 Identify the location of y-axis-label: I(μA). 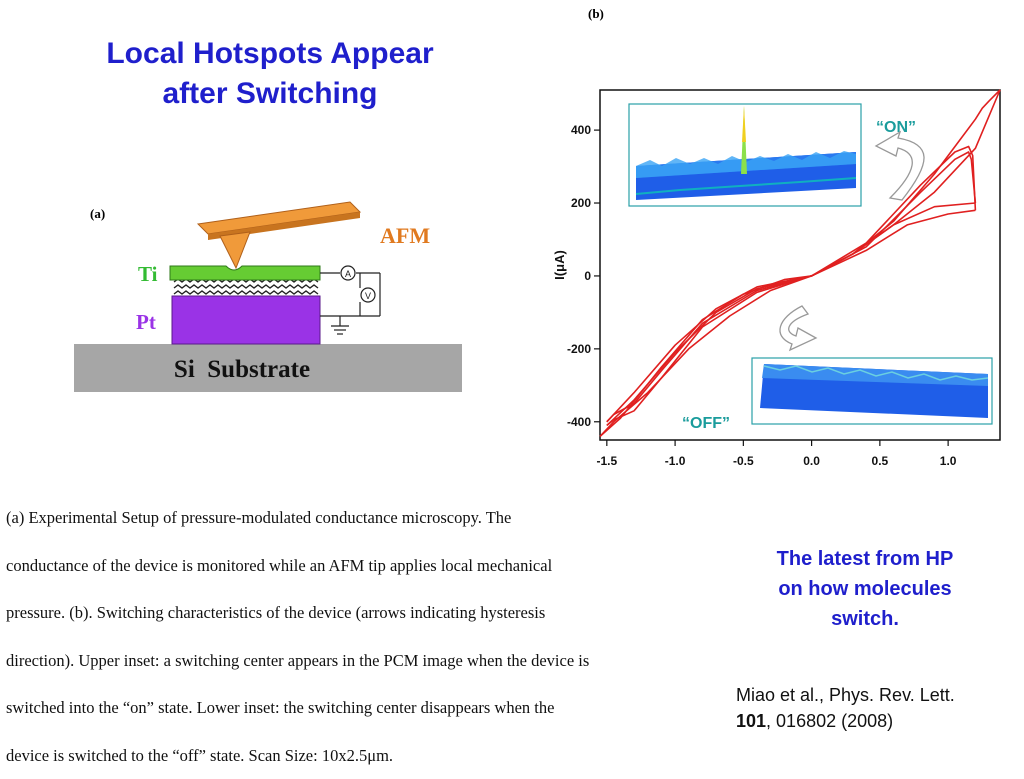
(559, 265).